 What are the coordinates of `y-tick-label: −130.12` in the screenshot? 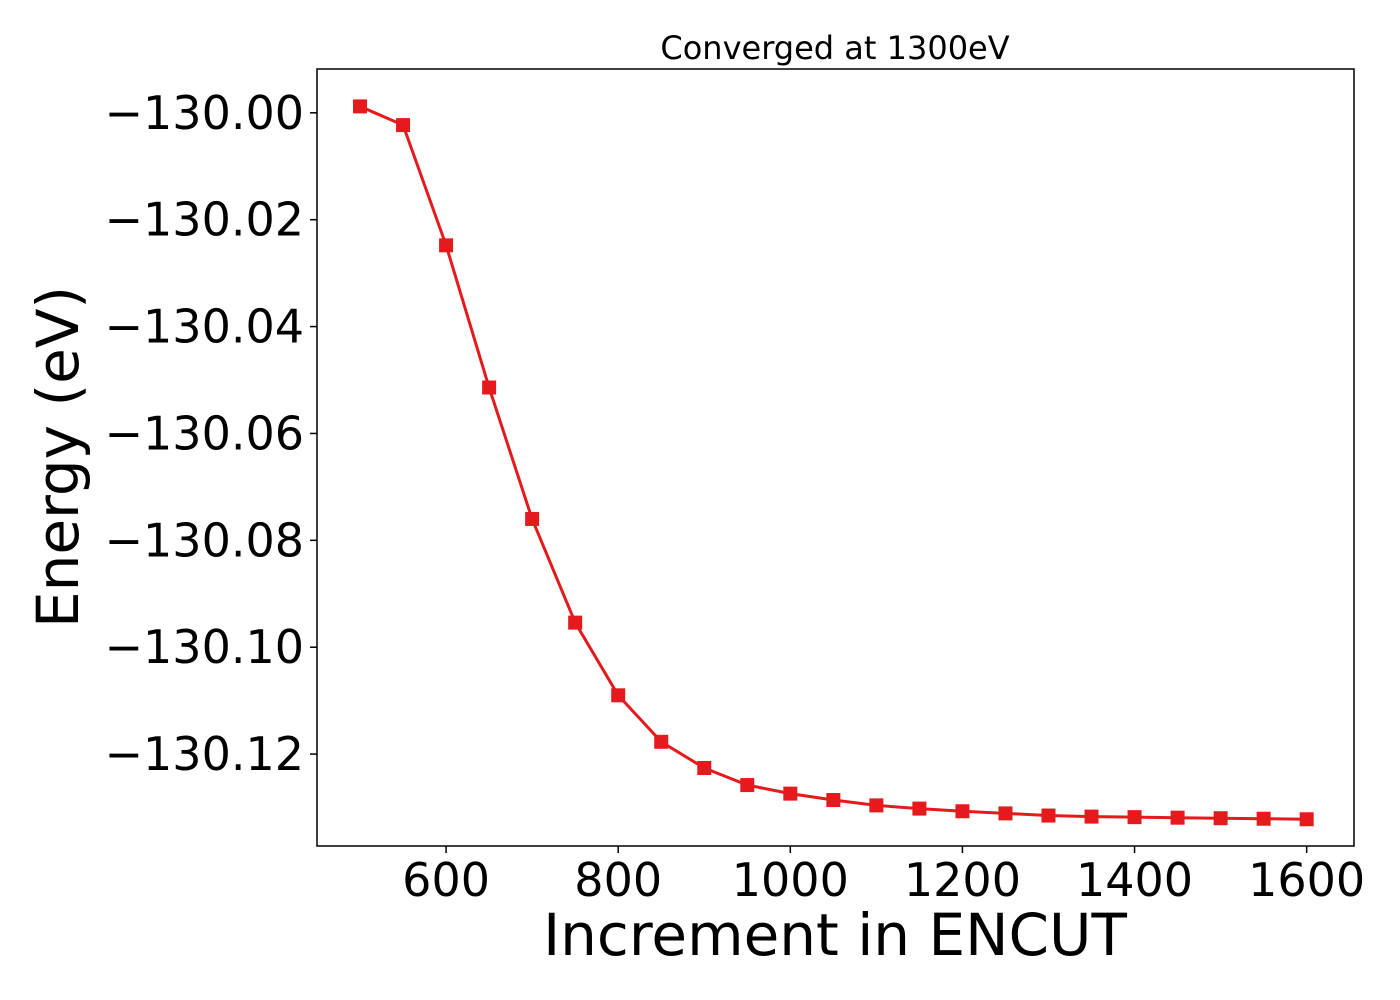 It's located at (205, 754).